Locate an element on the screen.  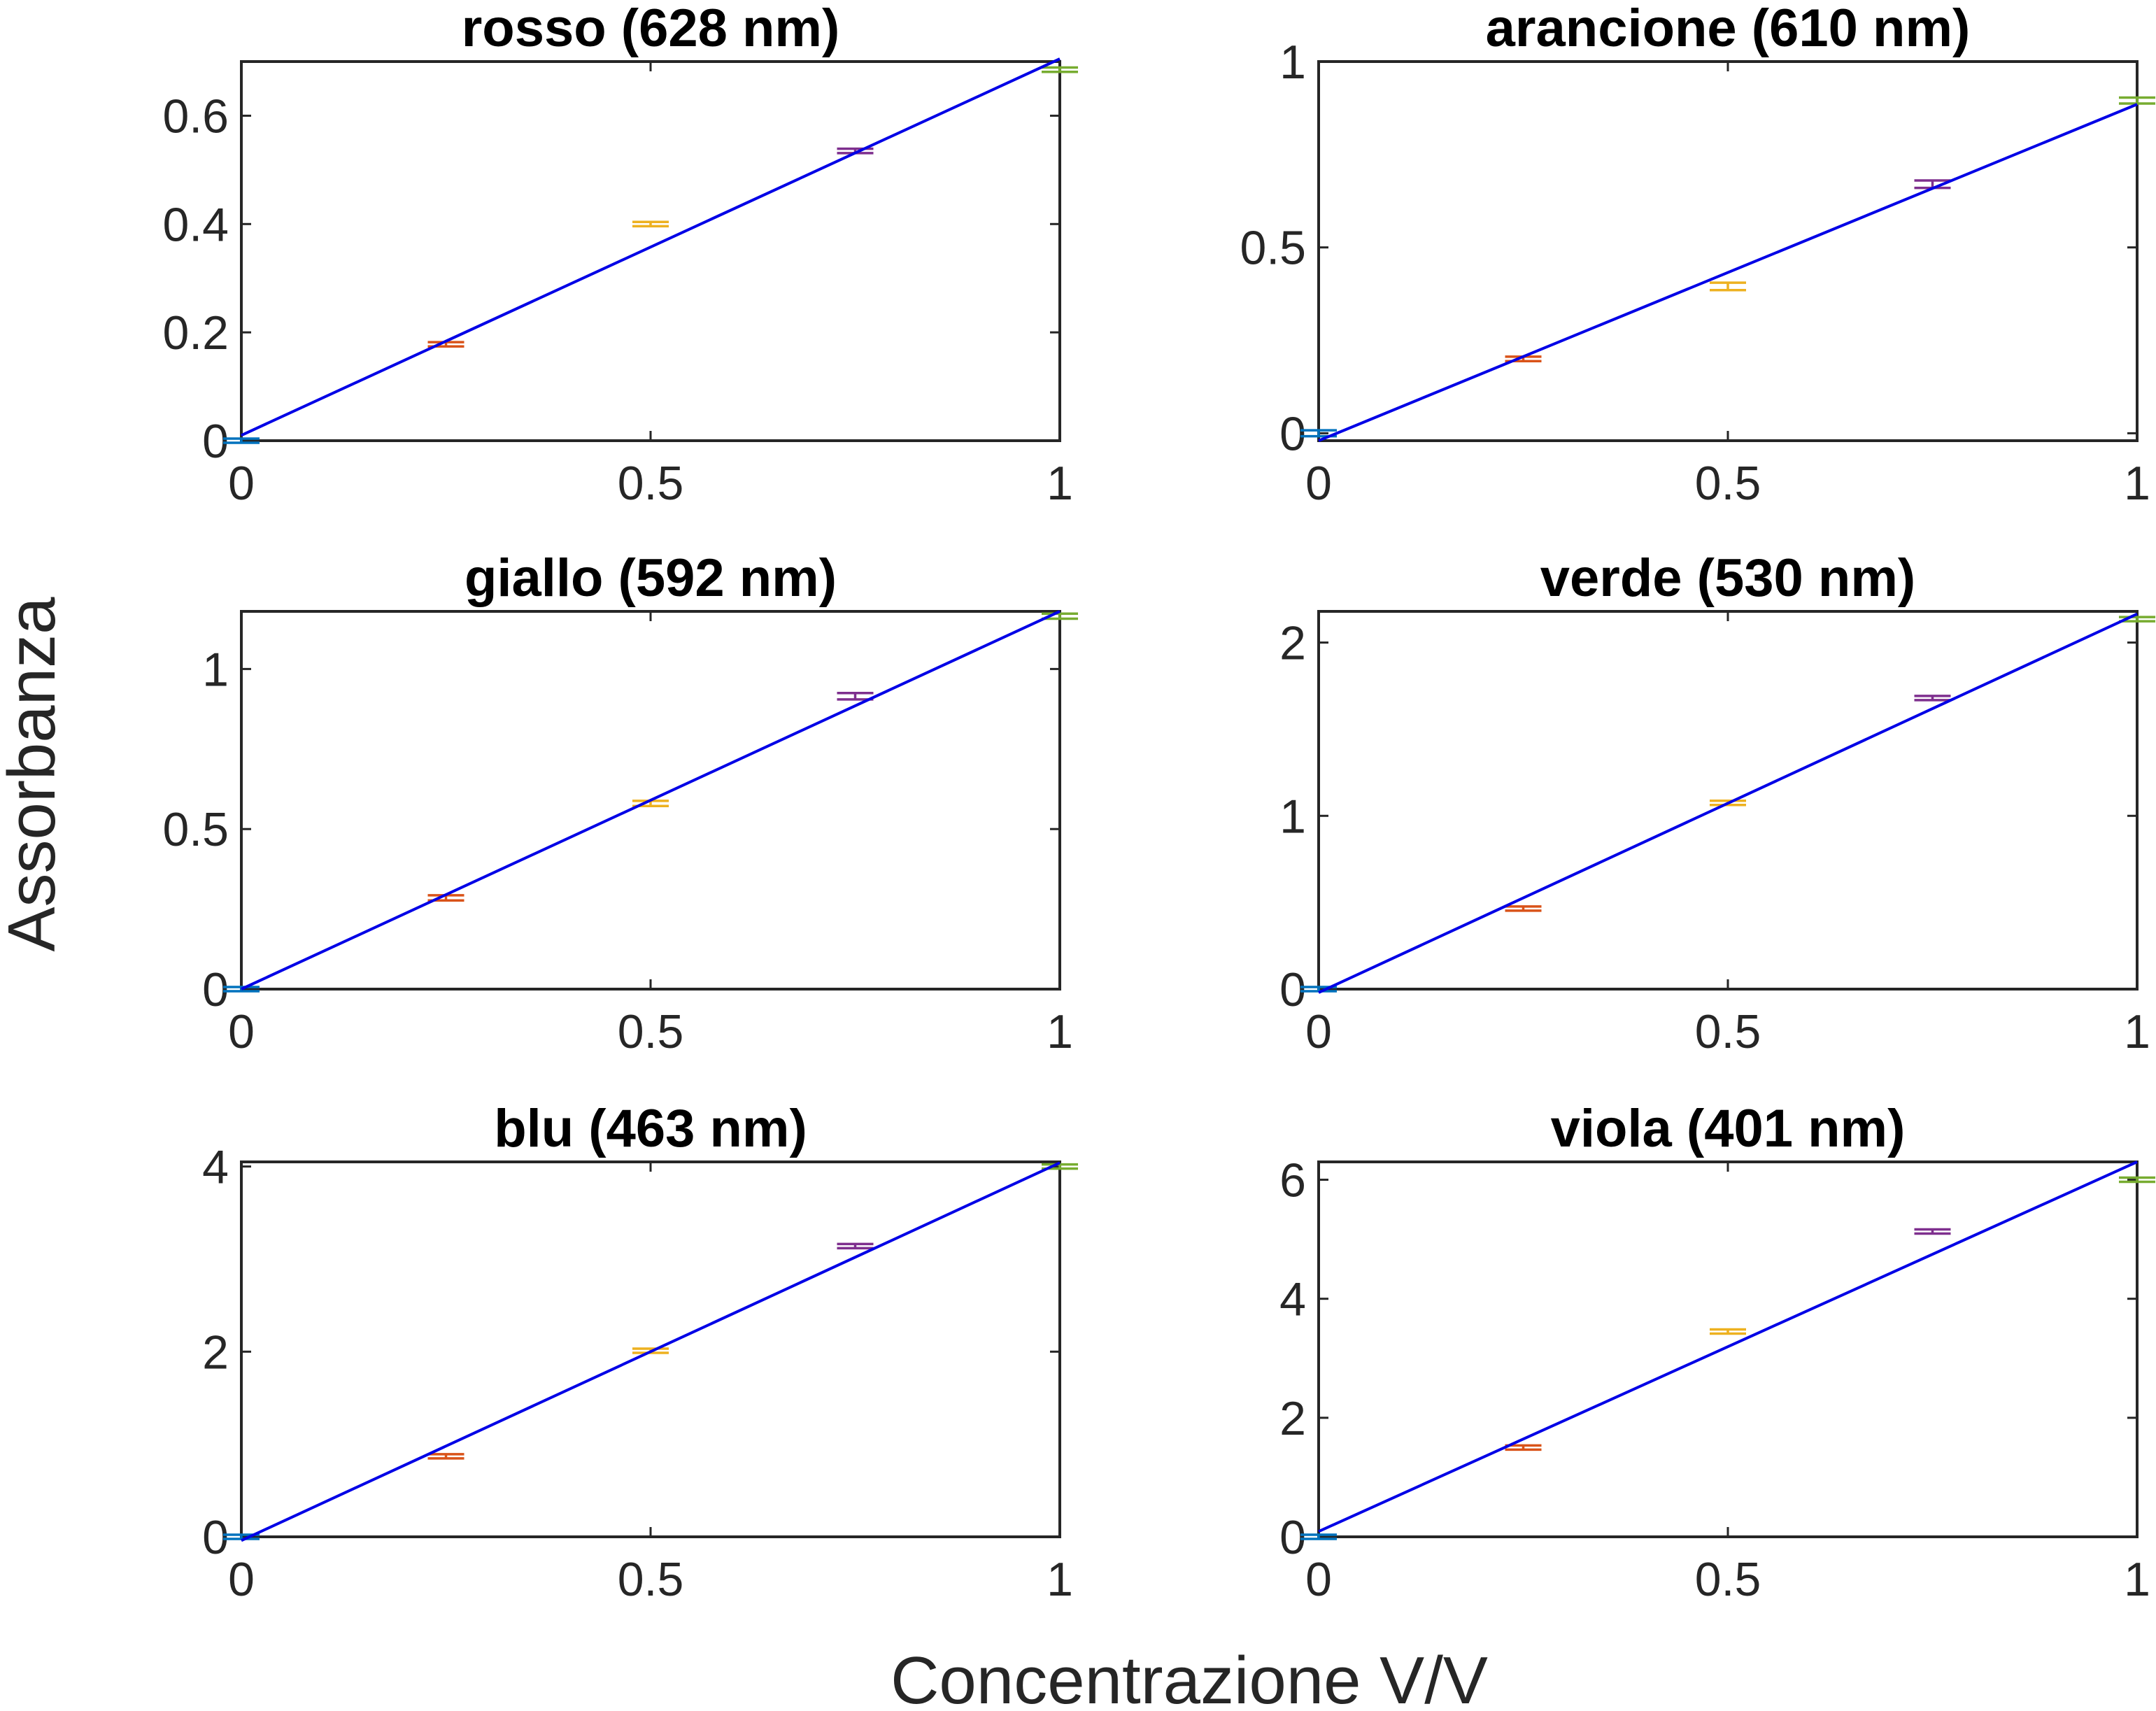
y-tick-label: 6 is located at coordinates (1292, 1180).